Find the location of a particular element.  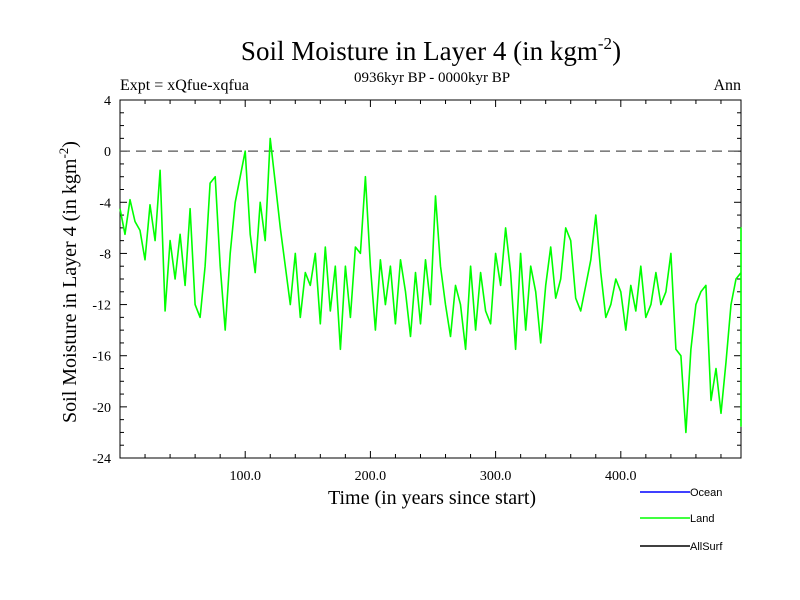

legend-label-allsurf: AllSurf is located at coordinates (706, 547).